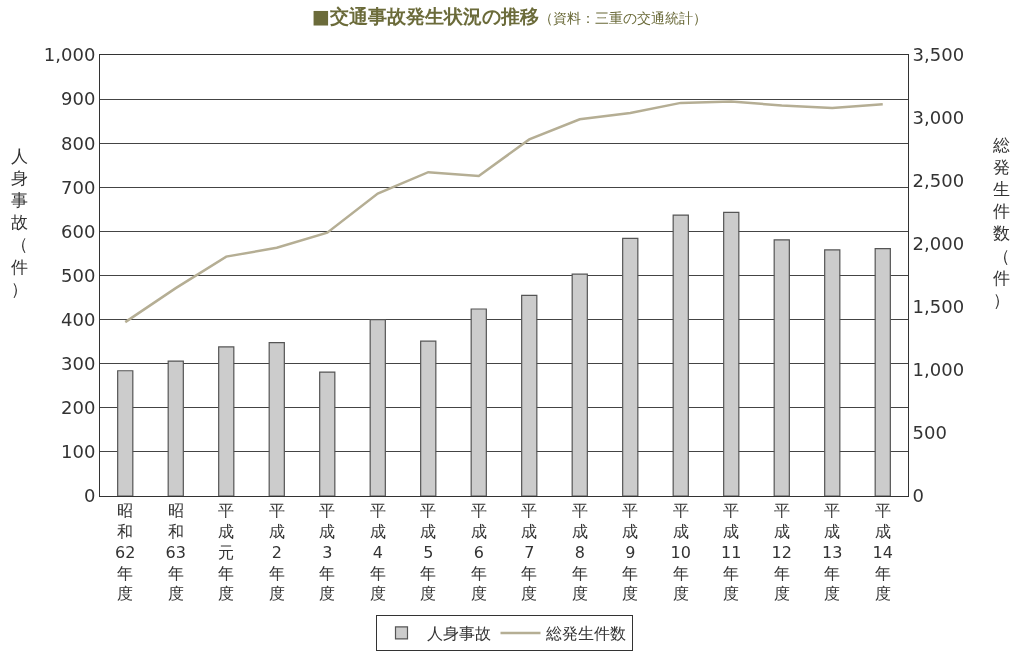 Image resolution: width=1019 pixels, height=663 pixels. I want to click on x-tick-label: 平成11年度, so click(731, 552).